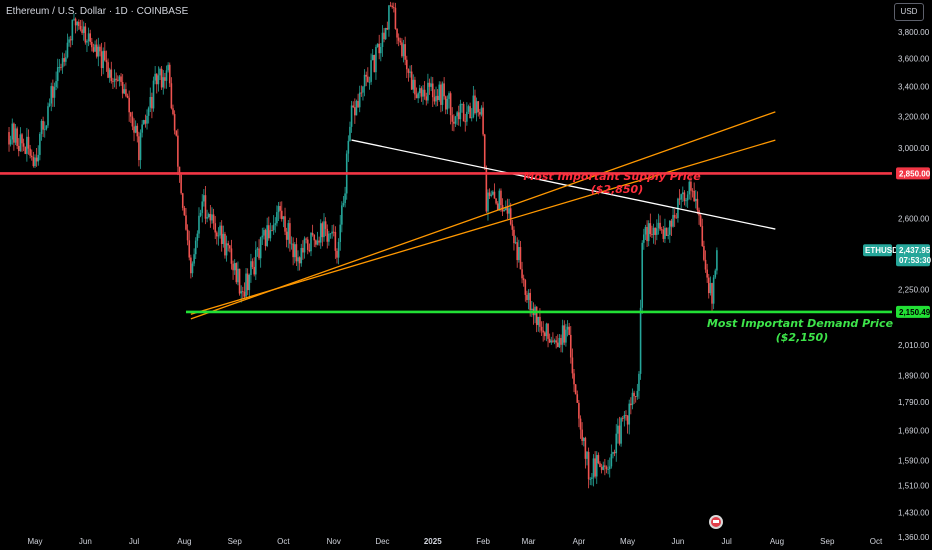 The image size is (932, 550). I want to click on time-tick: Apr, so click(579, 541).